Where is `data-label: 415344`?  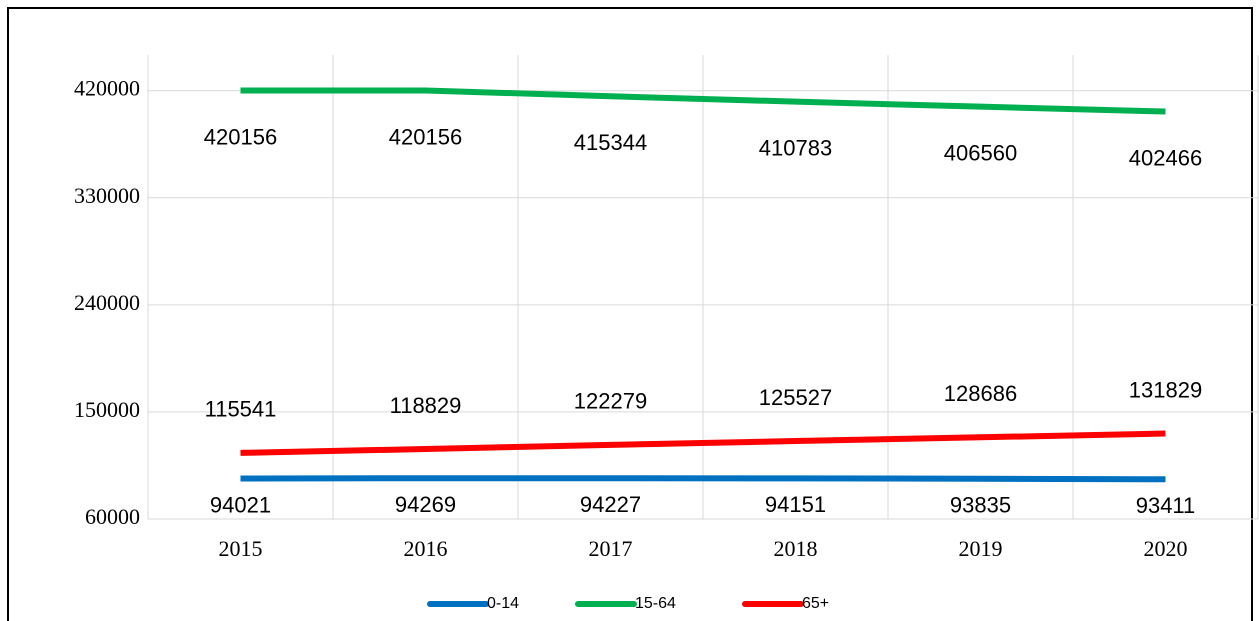 data-label: 415344 is located at coordinates (610, 142).